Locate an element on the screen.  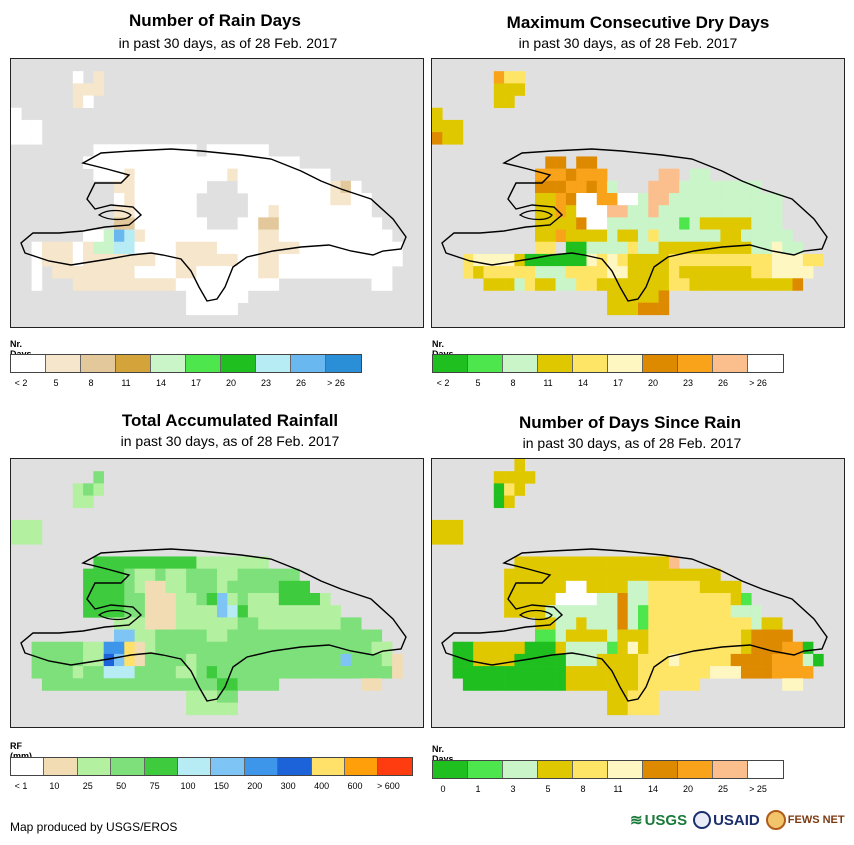
legend-tick-label: 100 is located at coordinates (188, 786).